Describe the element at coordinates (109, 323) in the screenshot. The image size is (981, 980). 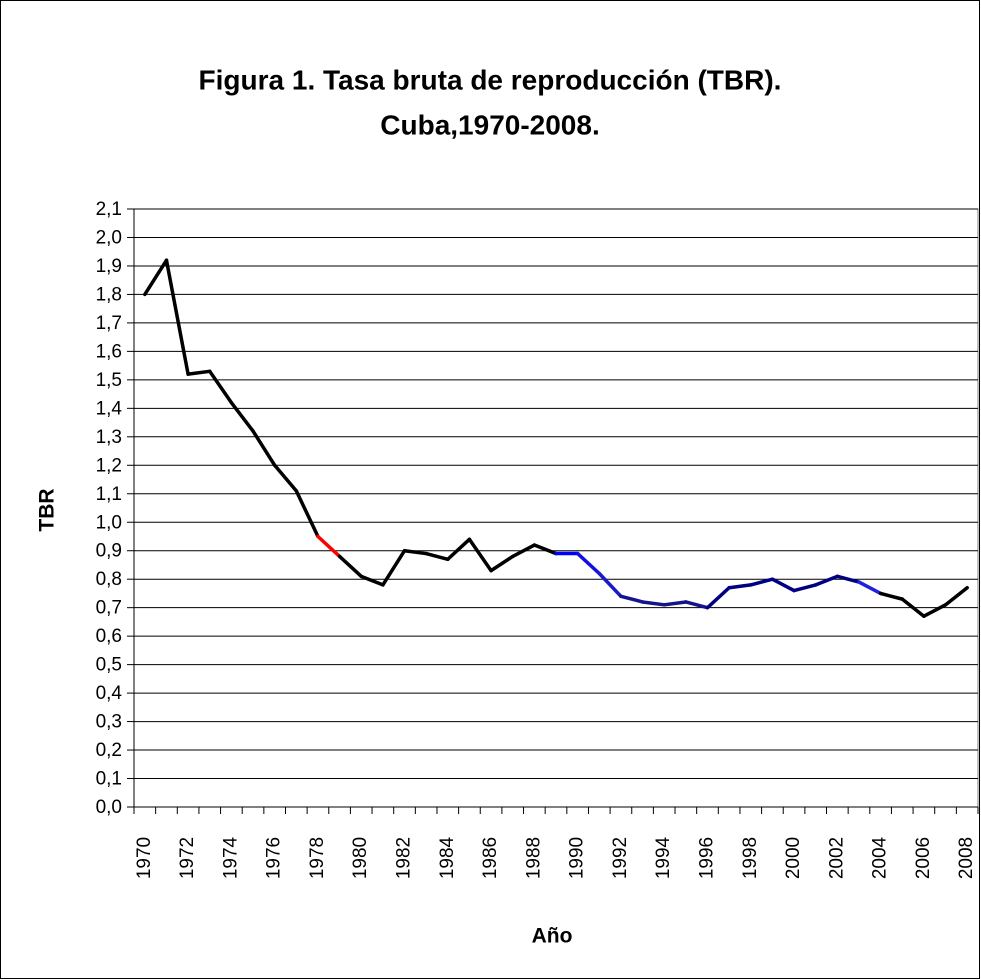
I see `y-tick-label: 1,7` at that location.